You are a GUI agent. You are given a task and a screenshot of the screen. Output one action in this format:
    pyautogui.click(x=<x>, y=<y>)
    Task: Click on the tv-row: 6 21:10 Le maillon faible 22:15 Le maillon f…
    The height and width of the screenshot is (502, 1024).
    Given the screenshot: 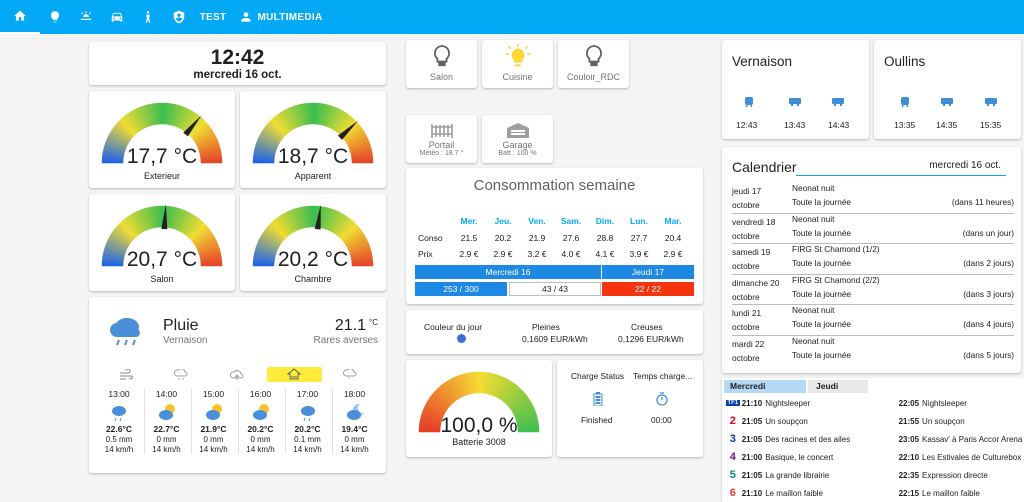 What is the action you would take?
    pyautogui.click(x=875, y=493)
    